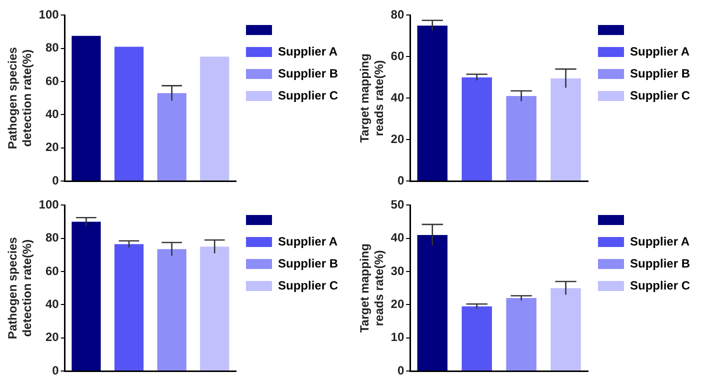  What do you see at coordinates (397, 205) in the screenshot?
I see `y-tick-label: 50` at bounding box center [397, 205].